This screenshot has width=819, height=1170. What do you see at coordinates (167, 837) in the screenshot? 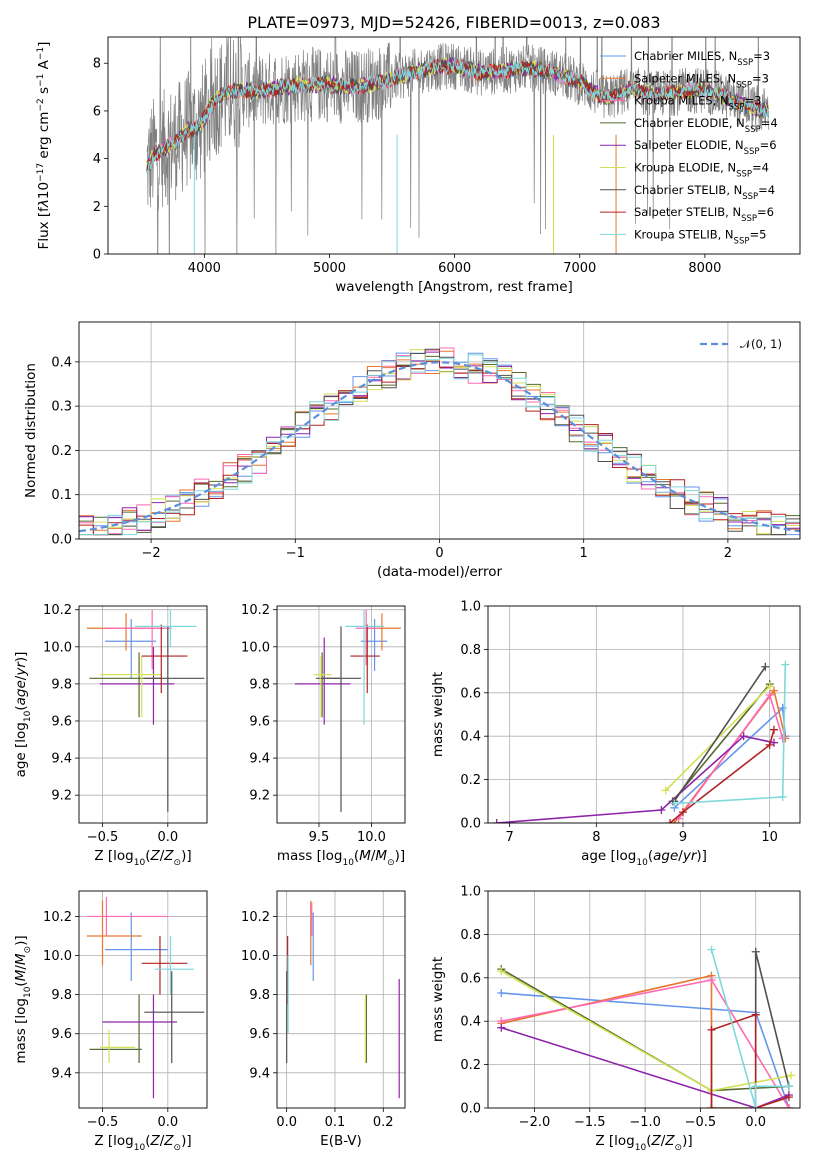
I see `x-tick-label: 0.0` at bounding box center [167, 837].